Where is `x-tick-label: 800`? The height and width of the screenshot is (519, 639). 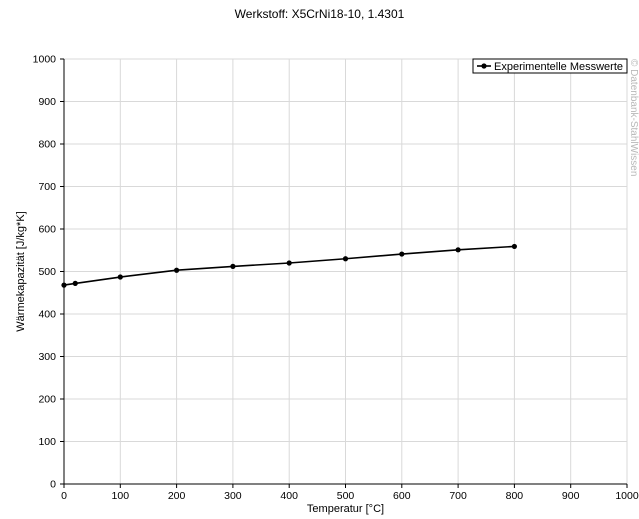 x-tick-label: 800 is located at coordinates (515, 496).